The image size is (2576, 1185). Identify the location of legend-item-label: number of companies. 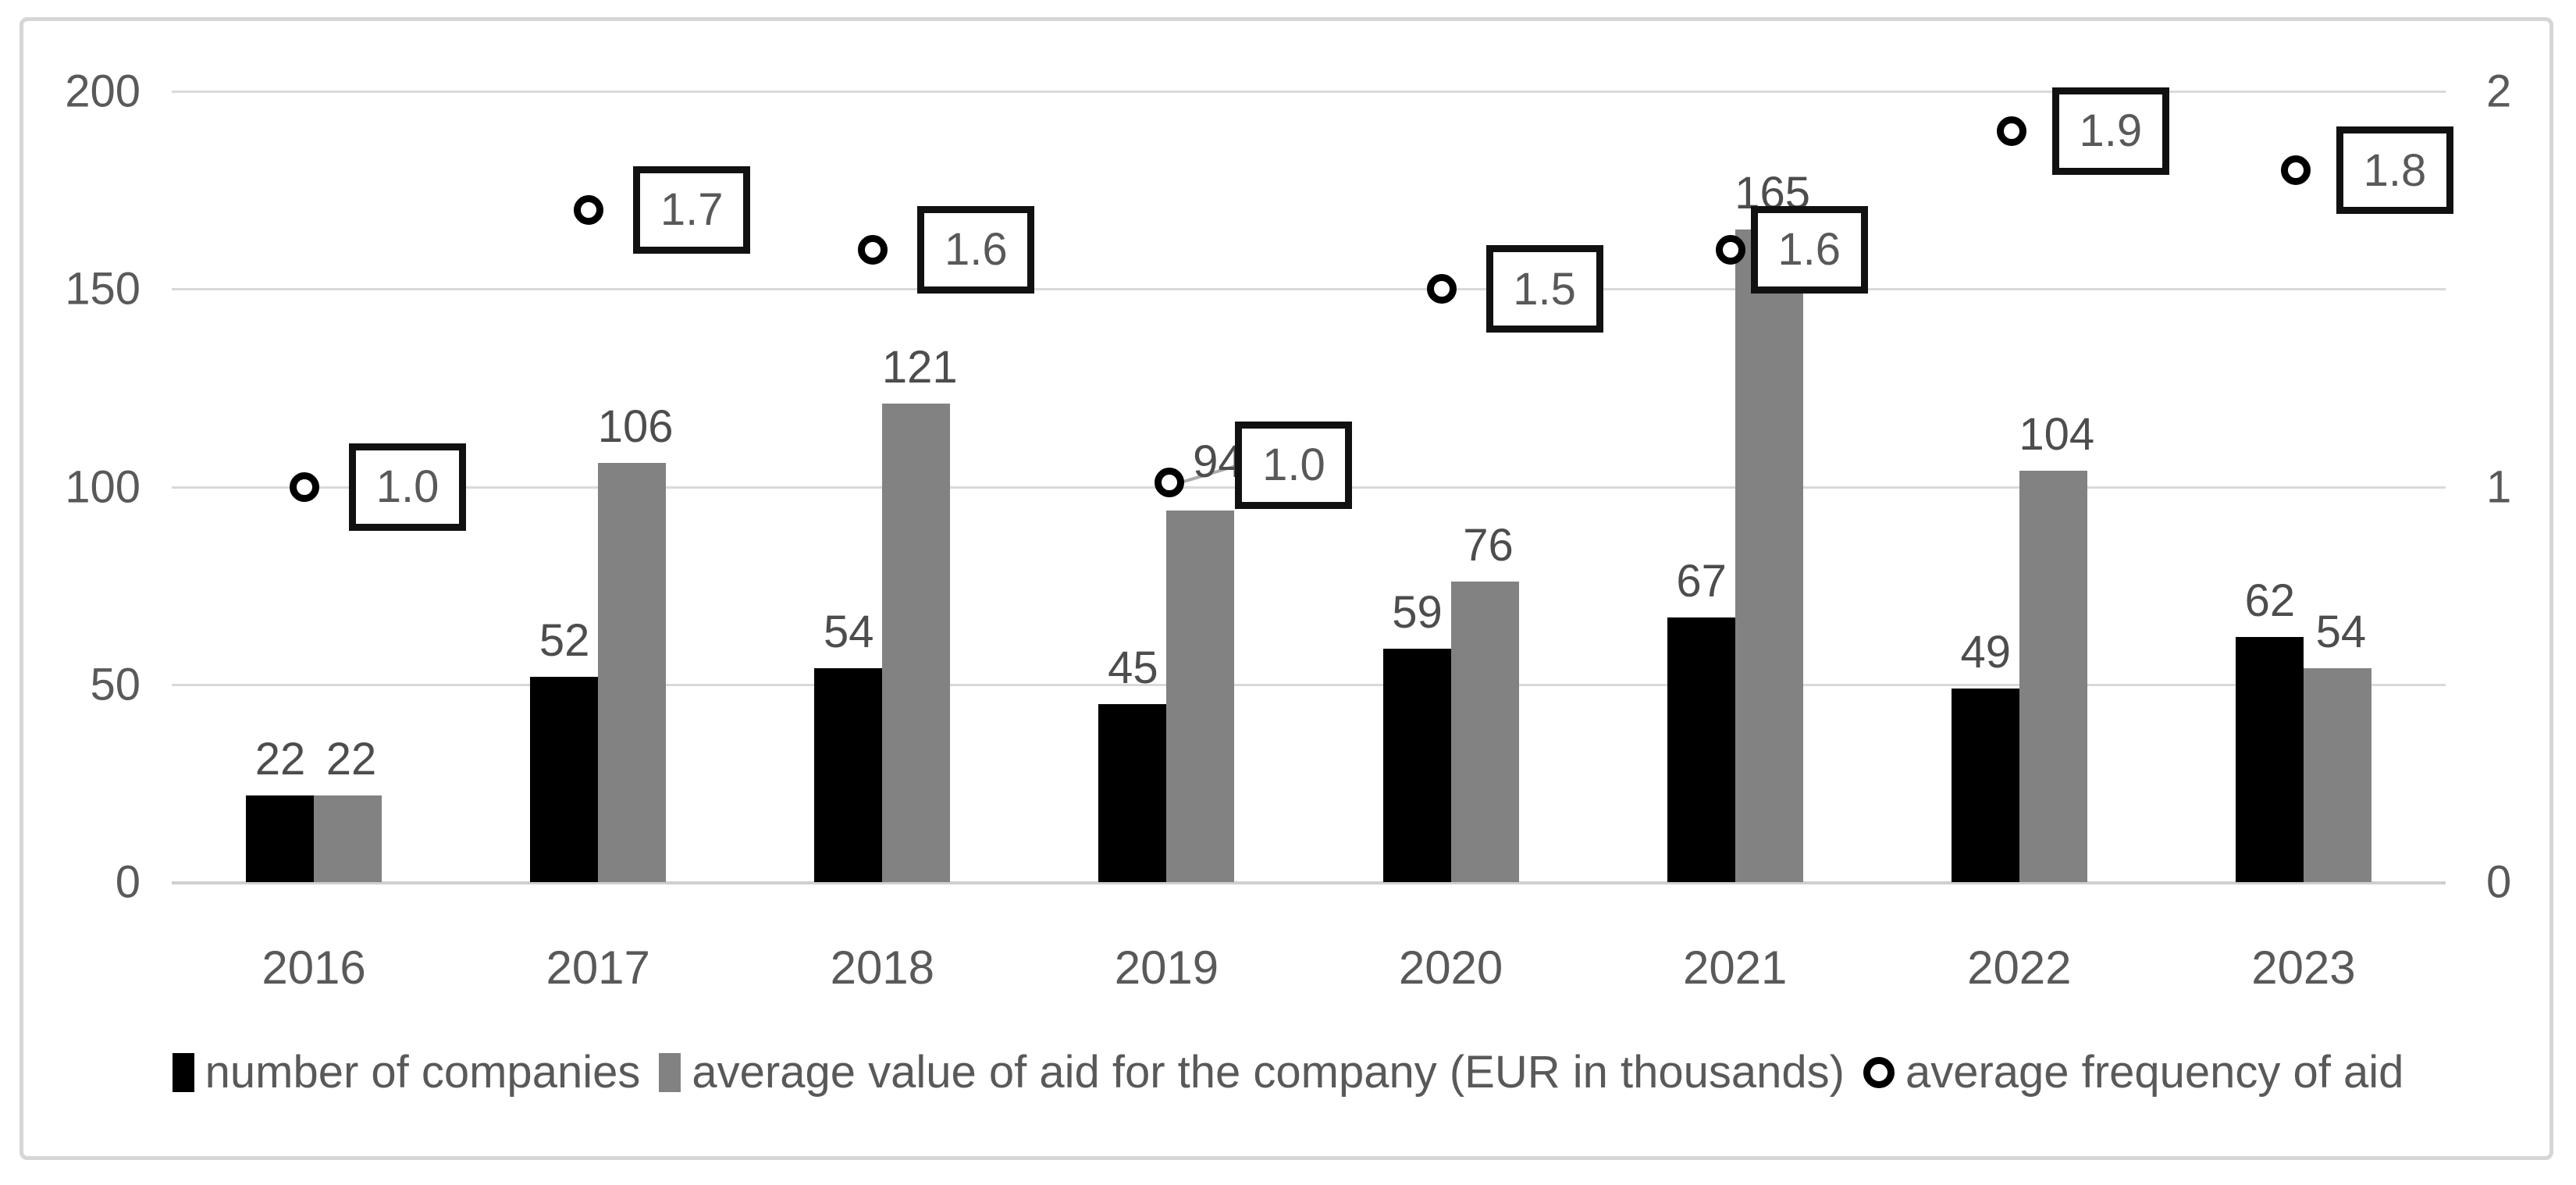
(423, 1072).